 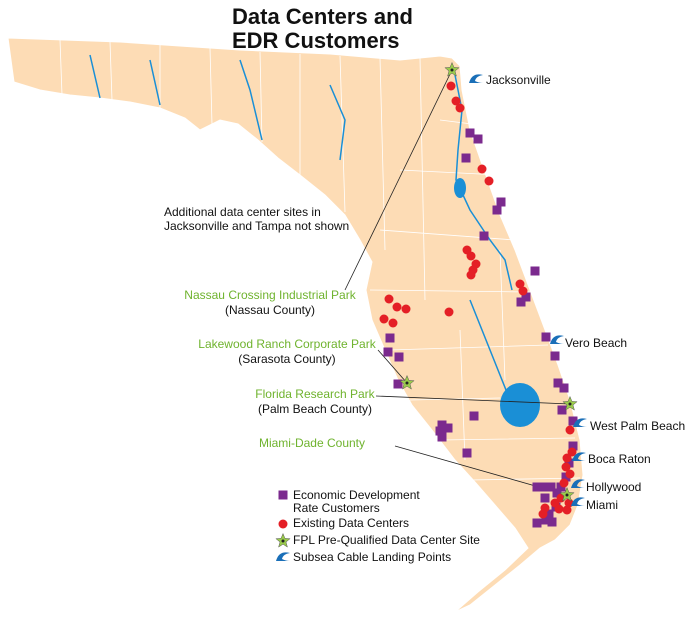 I want to click on city-label: Jacksonville, so click(x=518, y=80).